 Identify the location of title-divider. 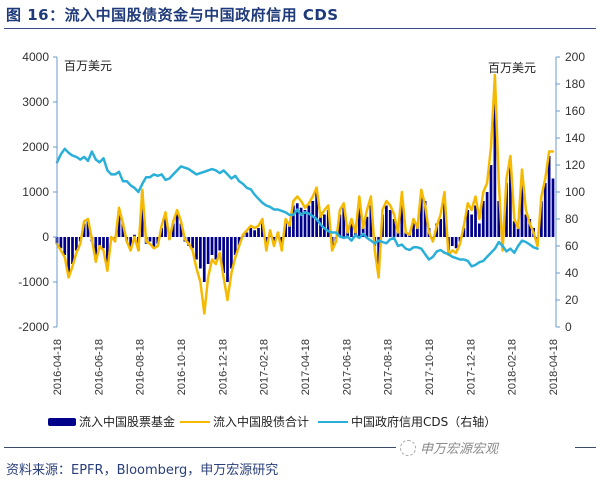
(300, 28).